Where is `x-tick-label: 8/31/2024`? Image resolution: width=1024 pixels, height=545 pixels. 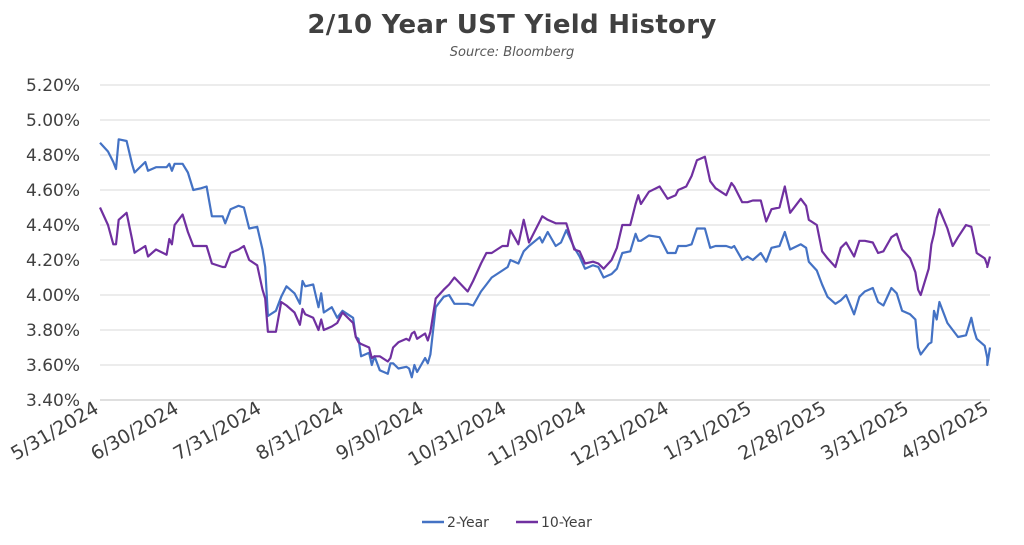
x-tick-label: 8/31/2024 is located at coordinates (299, 431).